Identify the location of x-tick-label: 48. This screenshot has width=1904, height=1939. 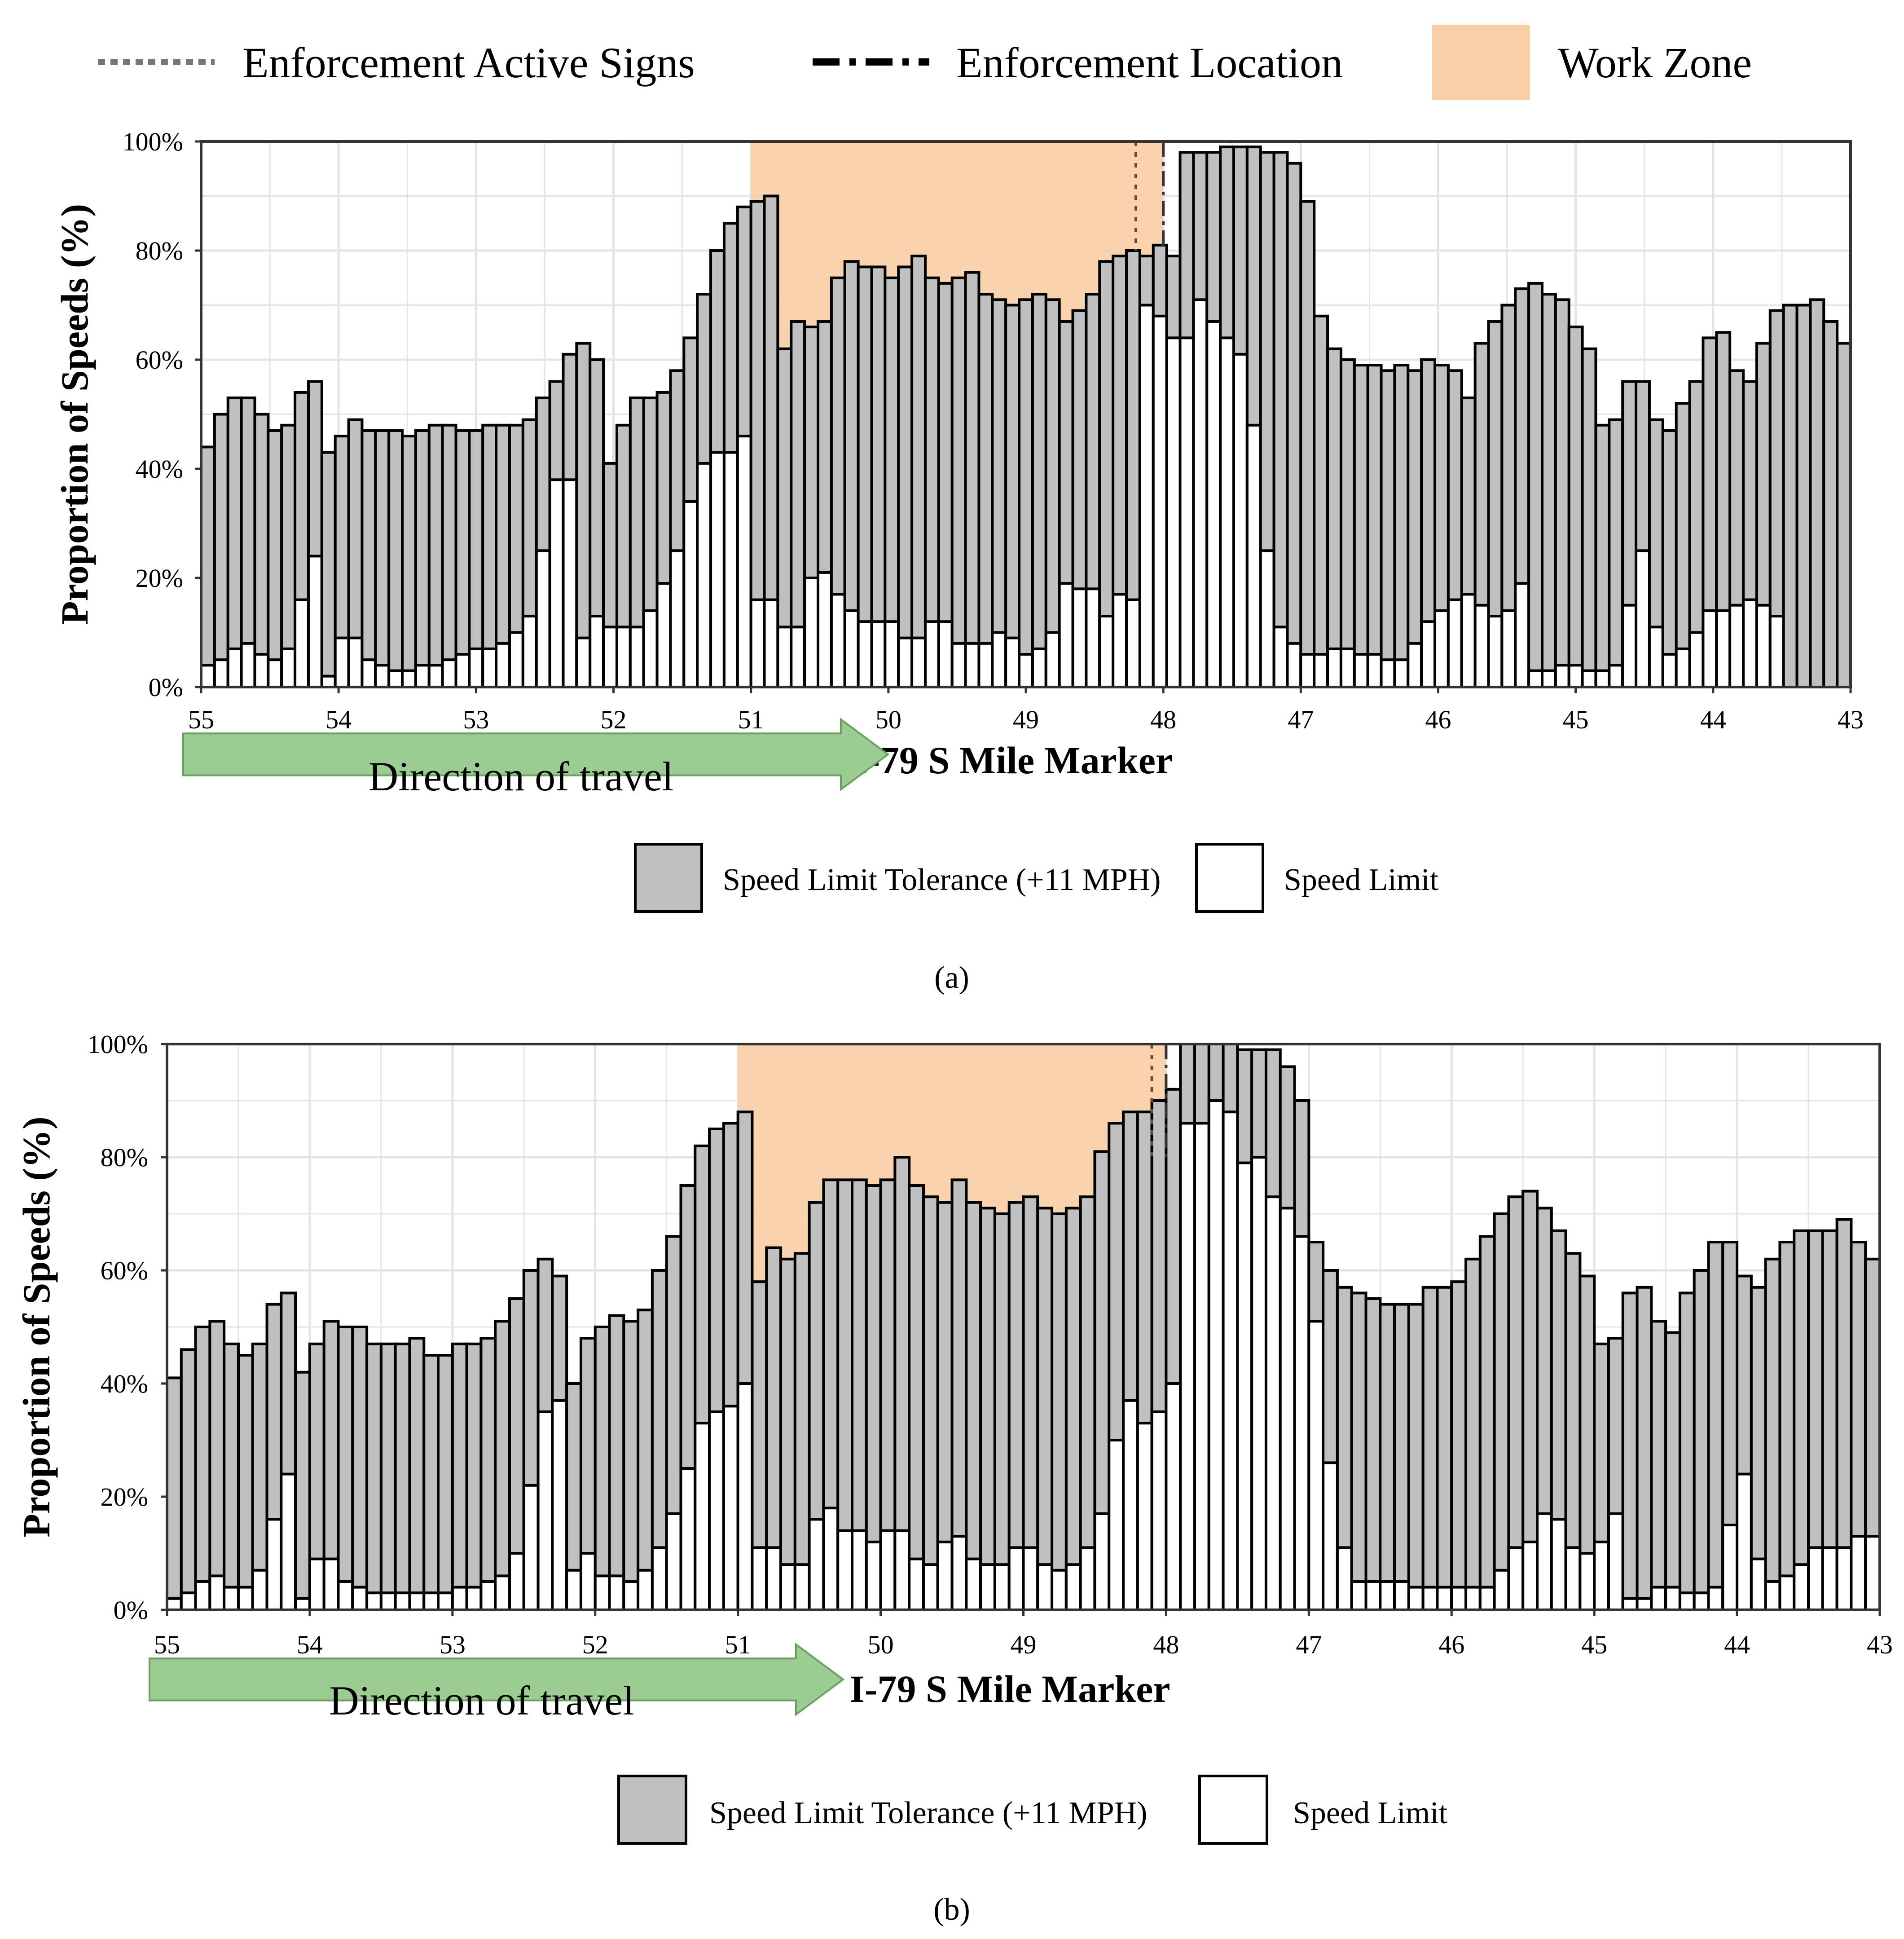
(1166, 1644).